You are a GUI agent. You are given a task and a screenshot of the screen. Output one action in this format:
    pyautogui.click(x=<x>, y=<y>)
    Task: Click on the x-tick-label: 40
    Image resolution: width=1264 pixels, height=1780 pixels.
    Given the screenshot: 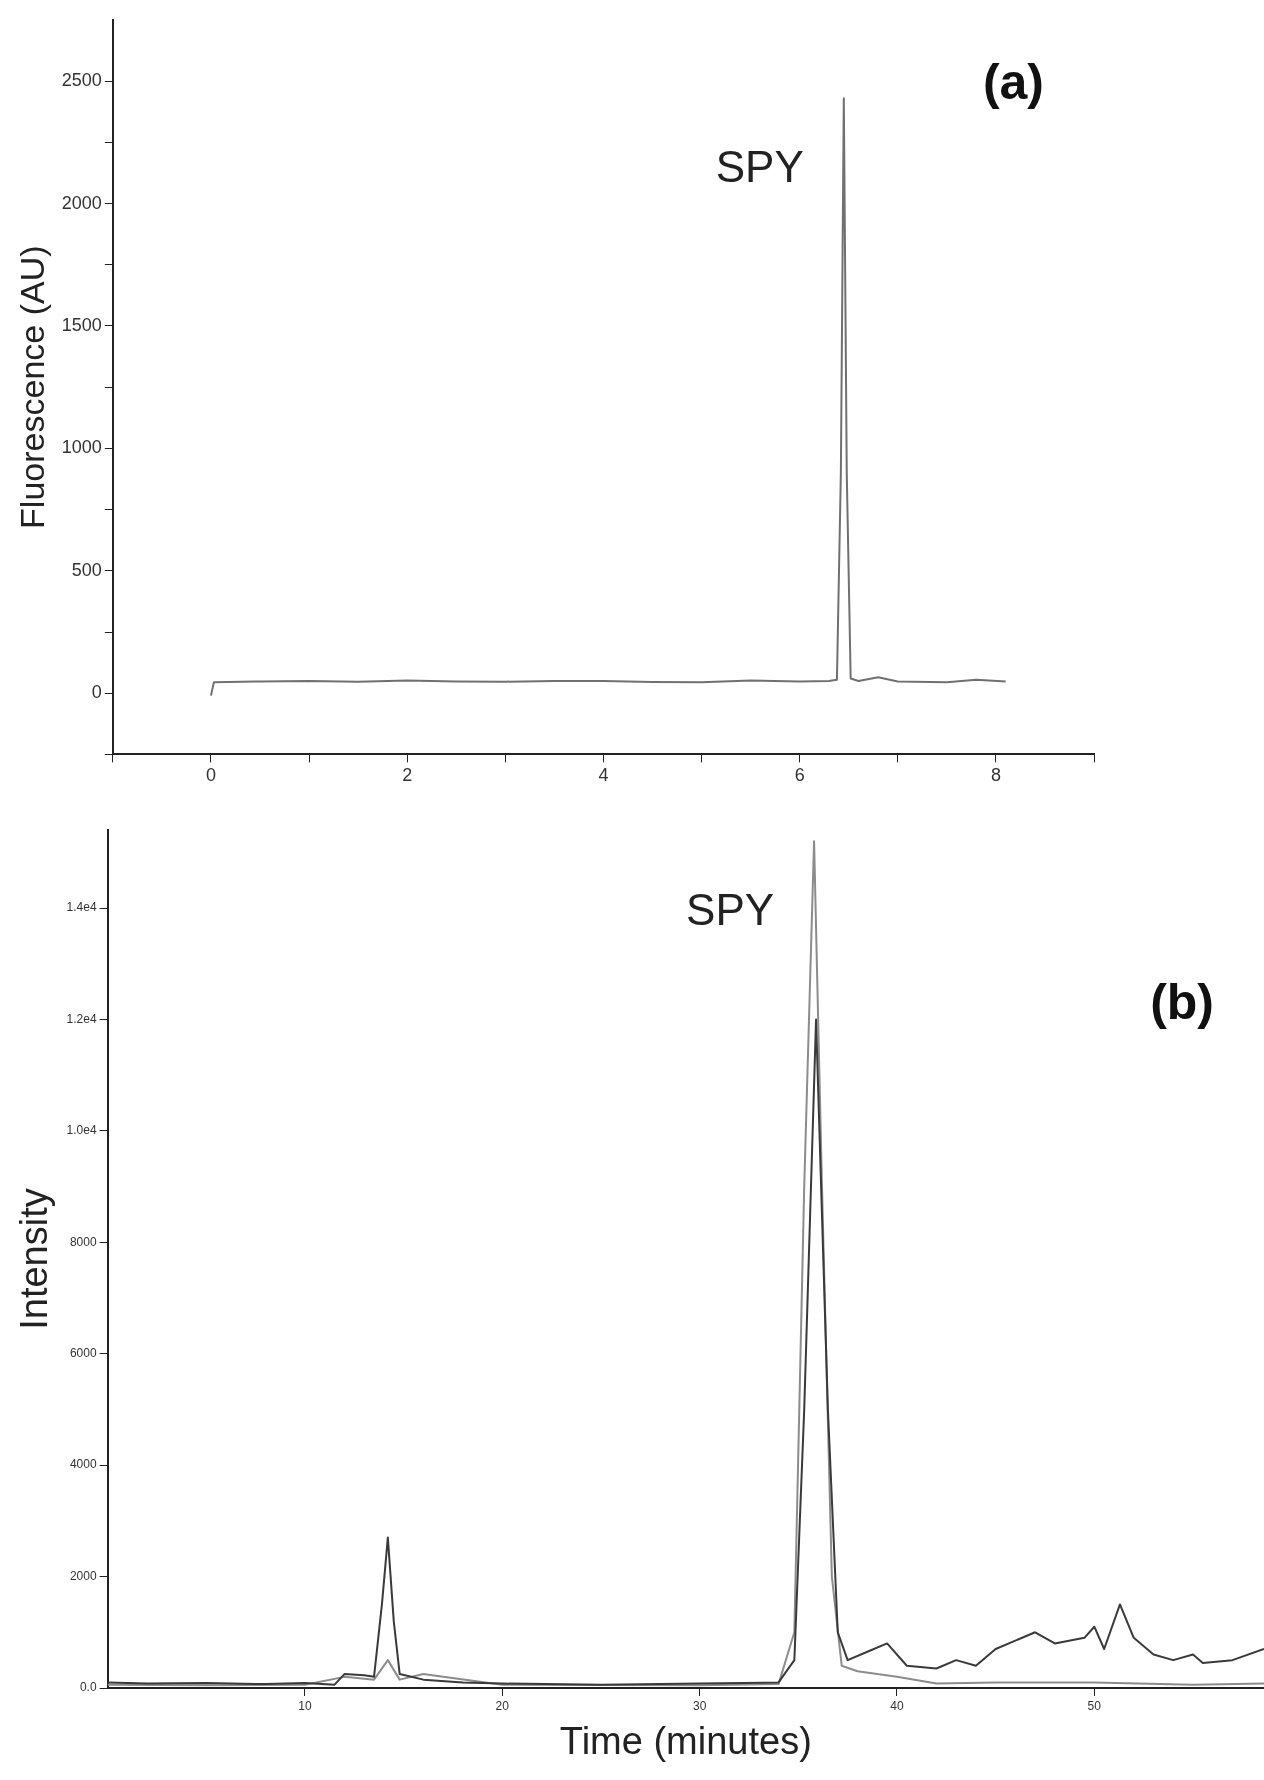 What is the action you would take?
    pyautogui.click(x=897, y=1705)
    